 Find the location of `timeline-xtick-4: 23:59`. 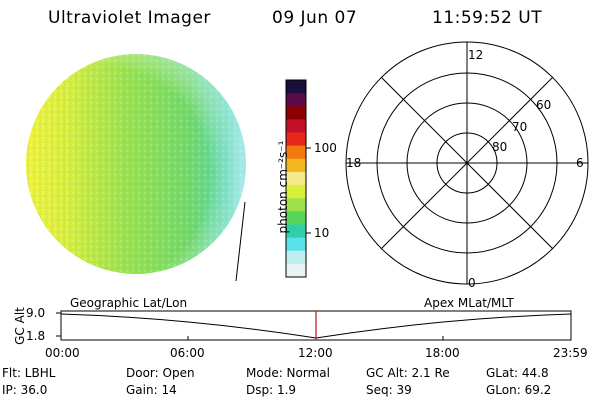

timeline-xtick-4: 23:59 is located at coordinates (570, 353).